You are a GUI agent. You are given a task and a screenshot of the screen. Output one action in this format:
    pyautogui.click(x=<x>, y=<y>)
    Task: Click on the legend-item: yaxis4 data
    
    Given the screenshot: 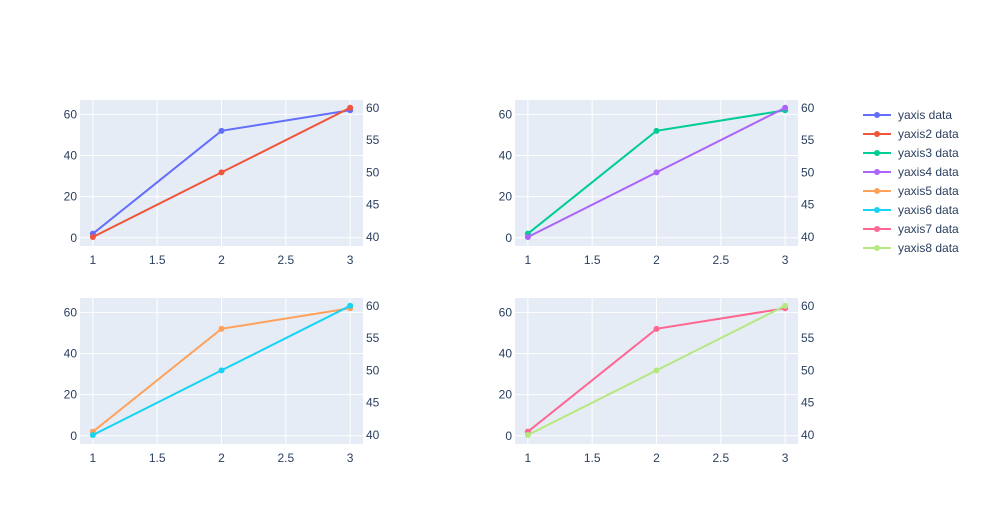 What is the action you would take?
    pyautogui.click(x=911, y=172)
    